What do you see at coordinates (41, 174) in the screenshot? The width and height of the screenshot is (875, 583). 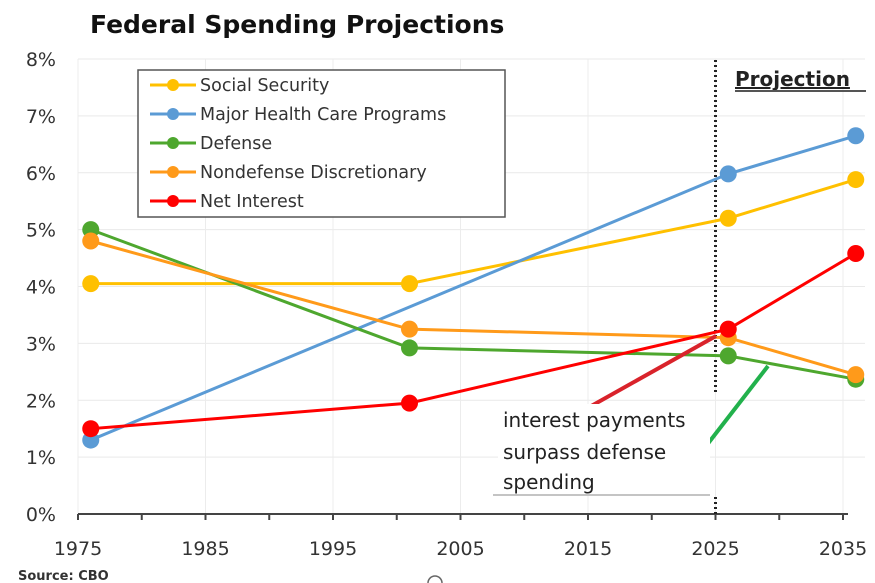 I see `y-tick-label: 6%` at bounding box center [41, 174].